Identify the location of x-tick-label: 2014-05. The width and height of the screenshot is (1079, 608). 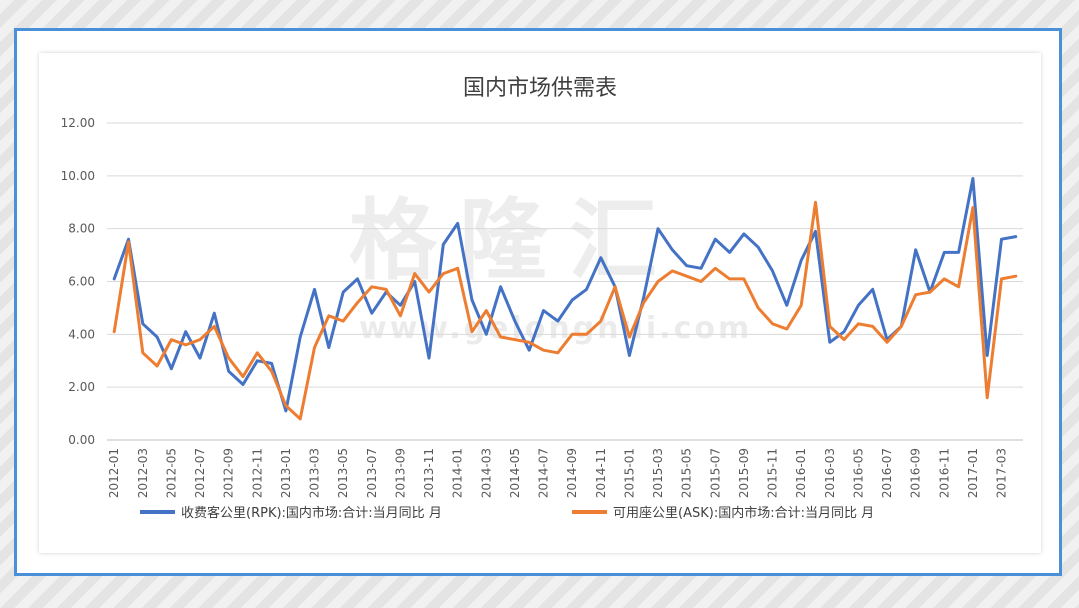
(515, 473).